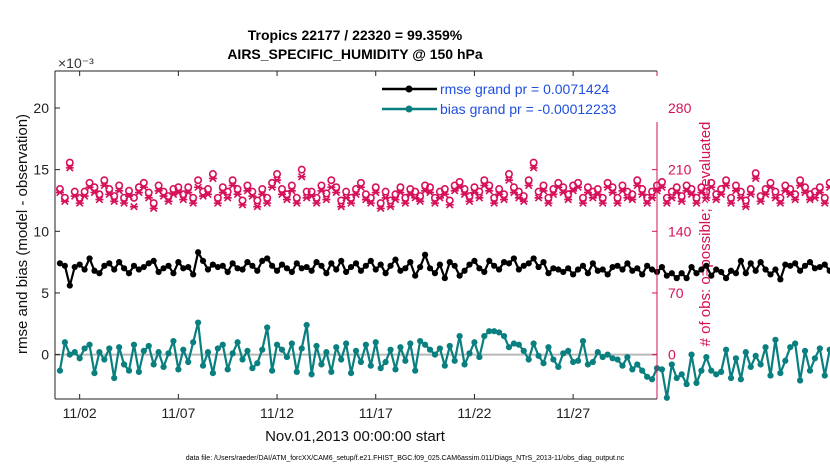 The height and width of the screenshot is (470, 830). Describe the element at coordinates (178, 413) in the screenshot. I see `x-axis-tick-label: 11/07` at that location.